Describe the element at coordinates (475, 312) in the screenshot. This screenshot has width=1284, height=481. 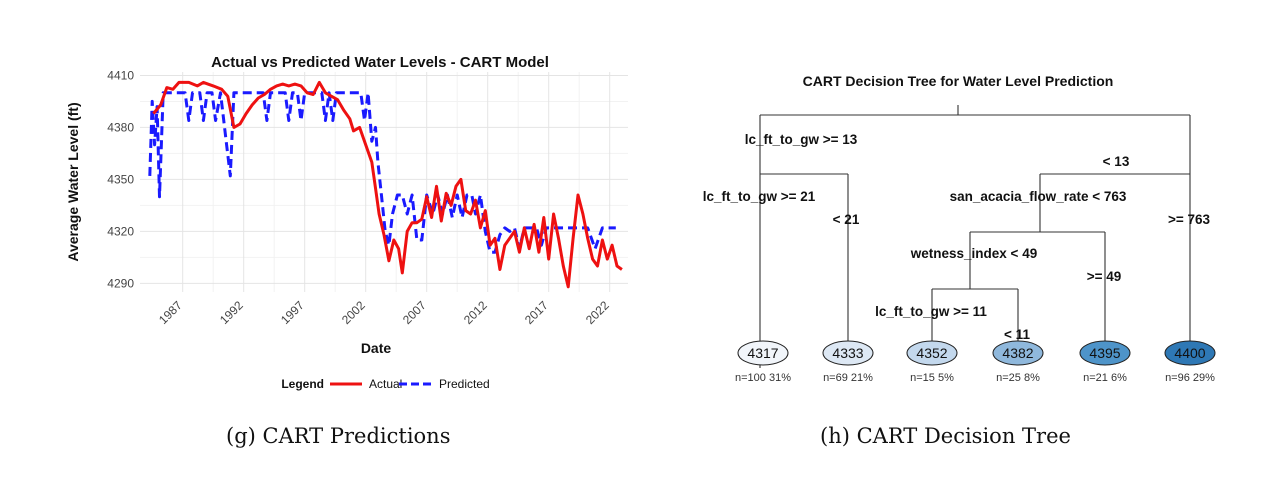
I see `x-tick-label: 2012` at that location.